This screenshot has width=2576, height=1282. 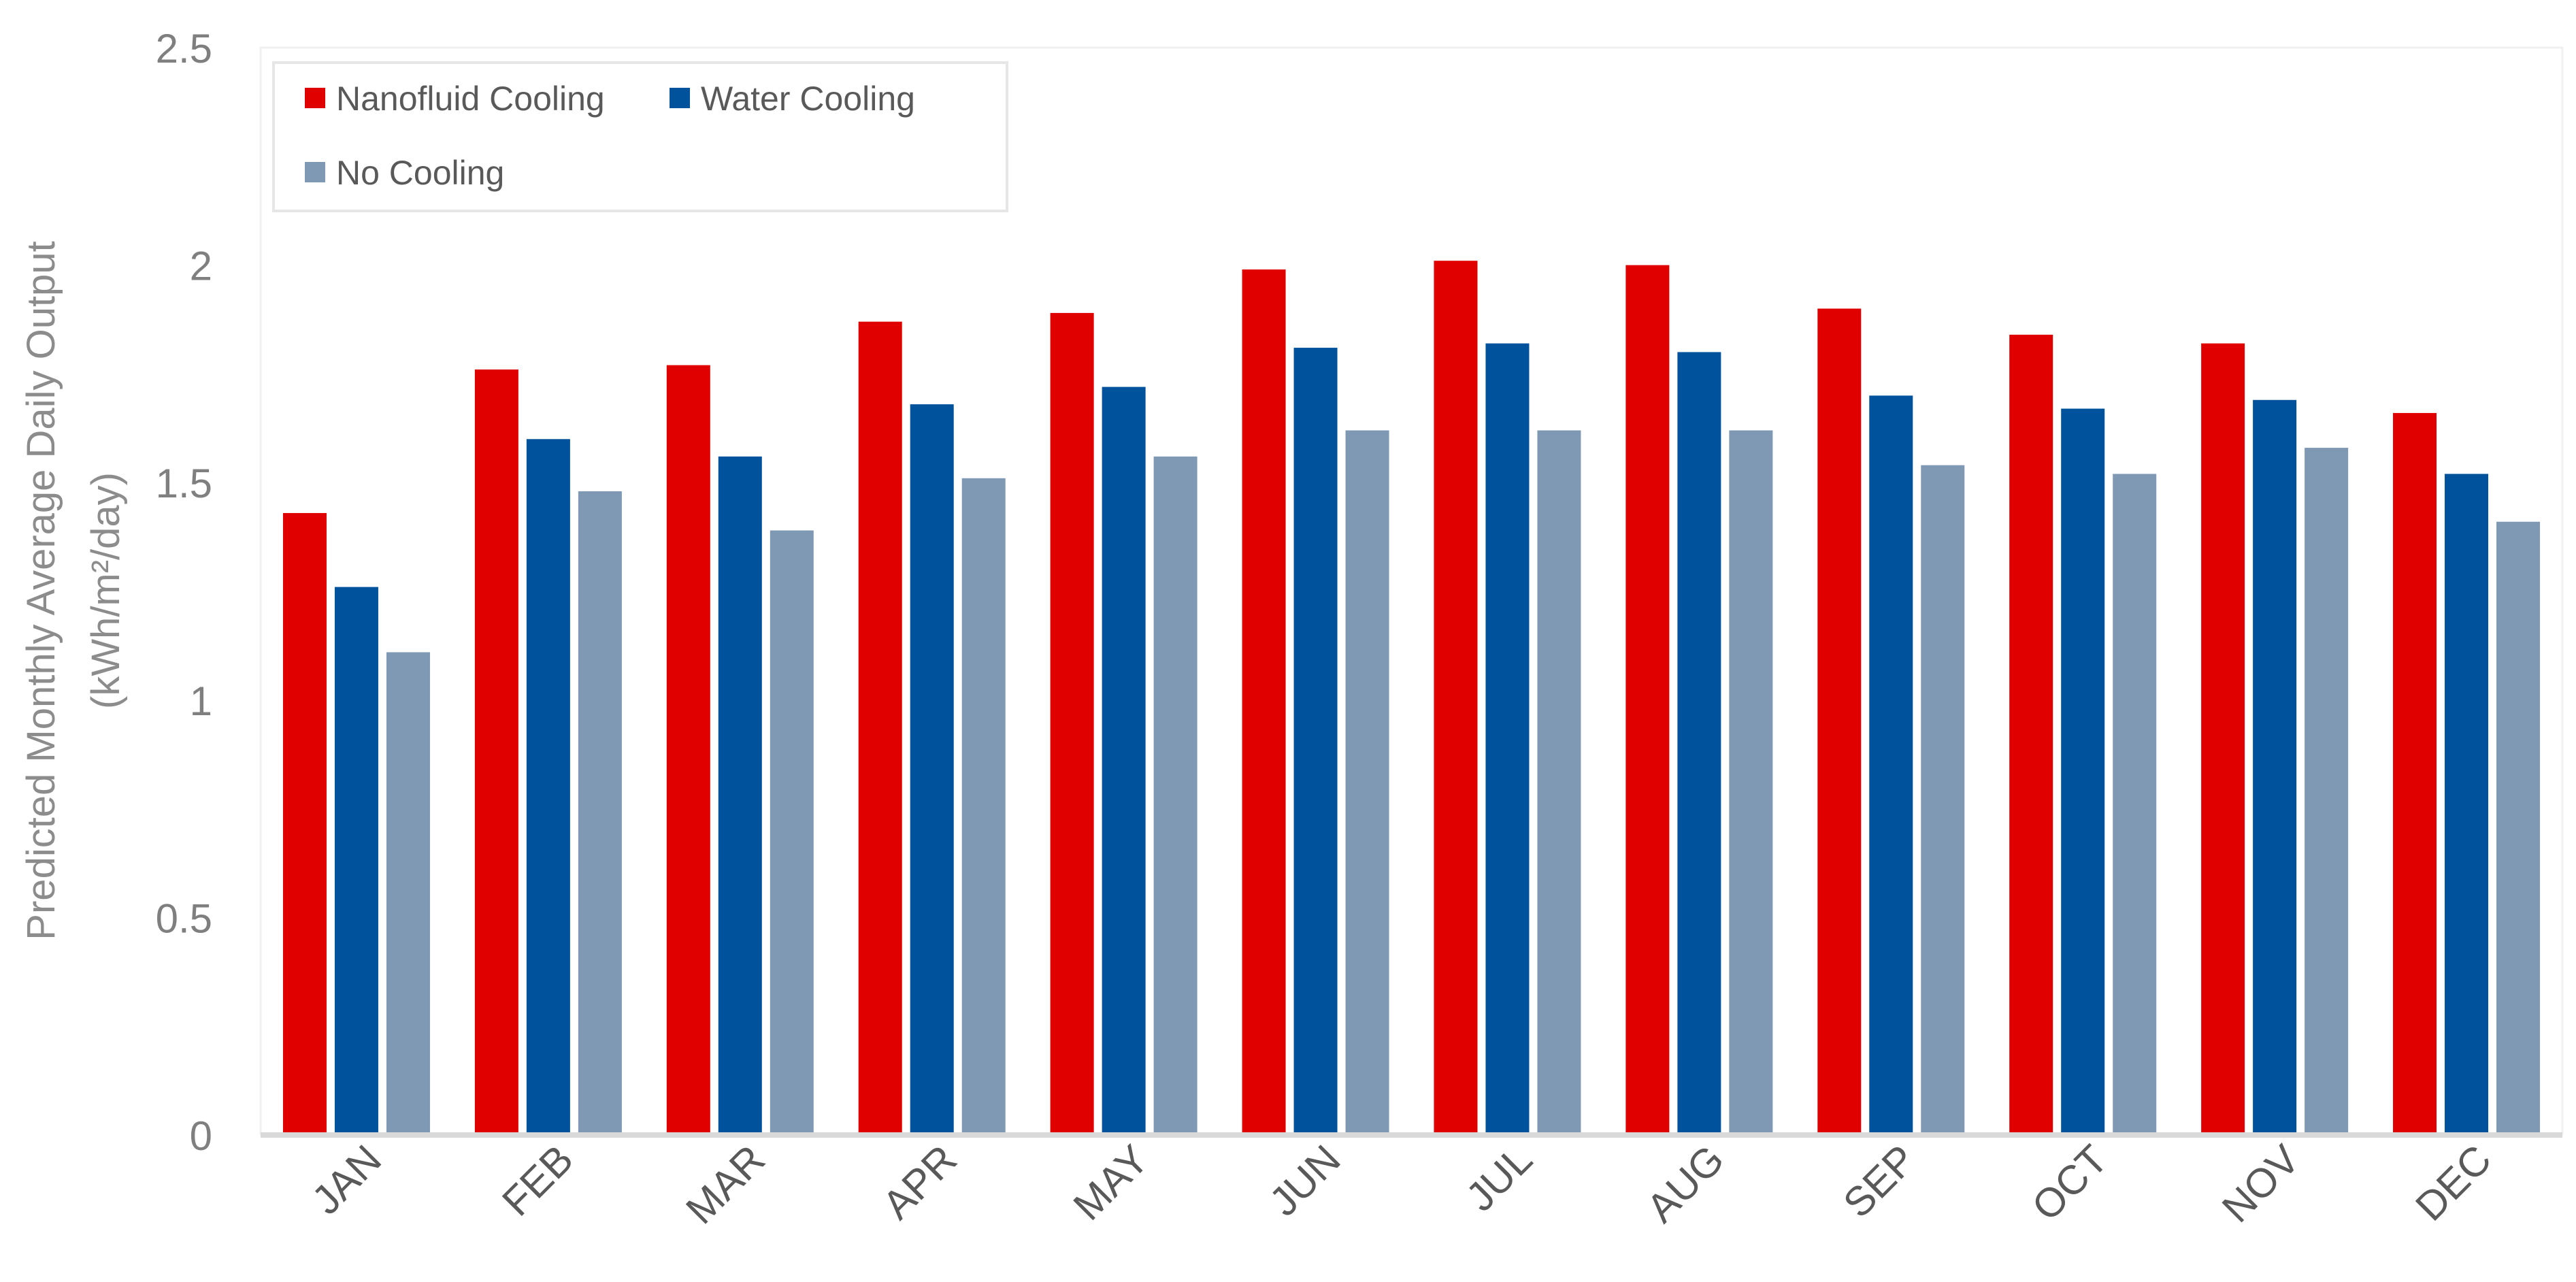 I want to click on legend-swatch-water, so click(x=680, y=98).